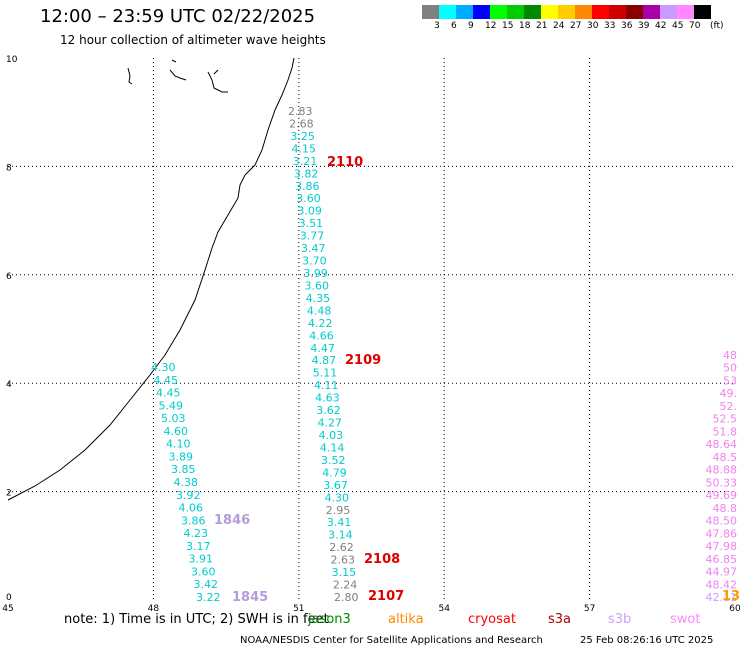  I want to click on wave-height-value: 49., so click(729, 393).